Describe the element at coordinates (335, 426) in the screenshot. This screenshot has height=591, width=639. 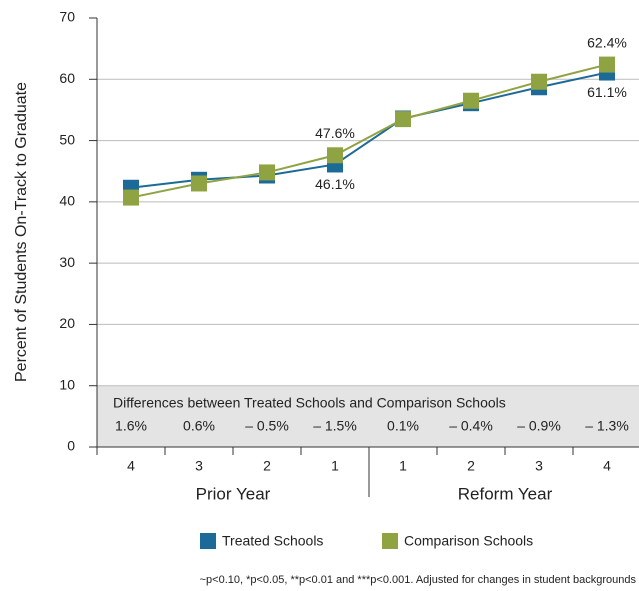
I see `difference-label: – 1.5%` at that location.